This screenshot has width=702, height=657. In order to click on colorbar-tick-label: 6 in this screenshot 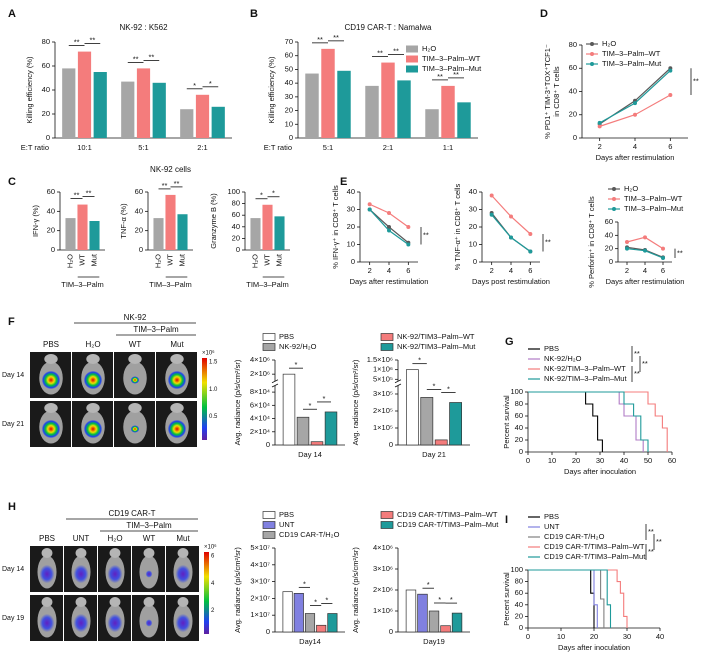, I will do `click(213, 557)`.